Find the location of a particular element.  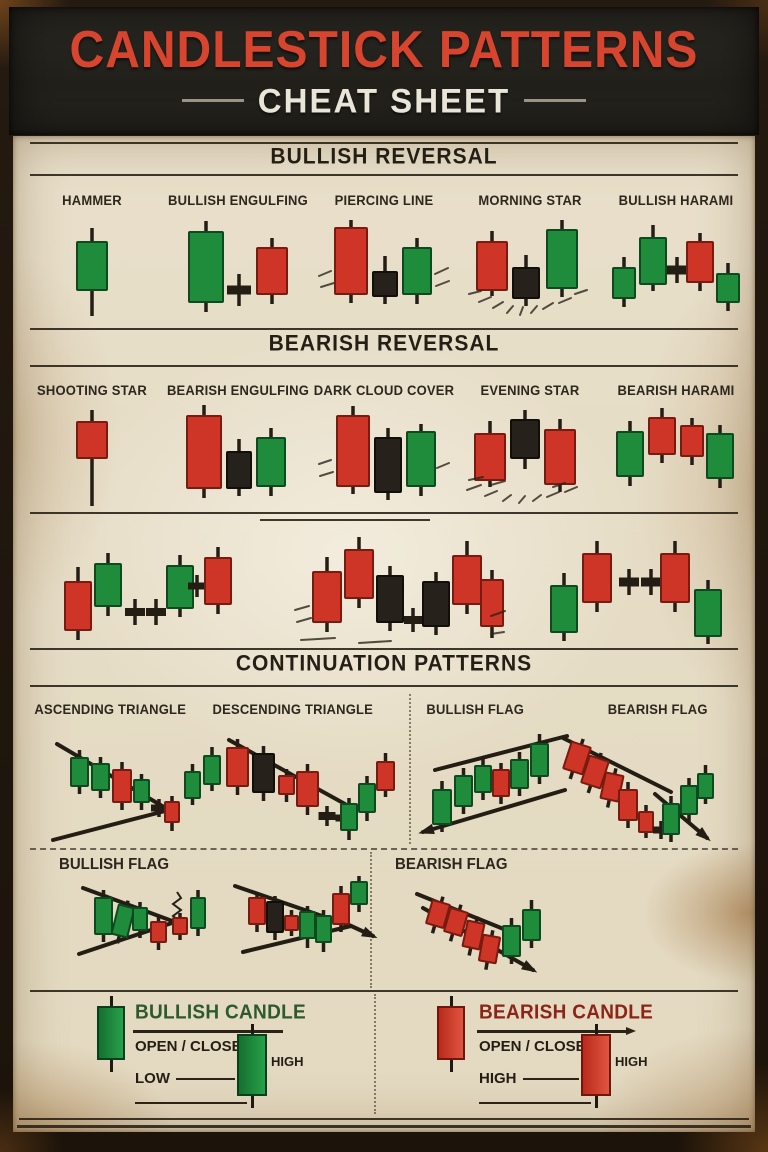

pattern-label-bearish-engulfing: BEARISH ENGULFING is located at coordinates (238, 390).